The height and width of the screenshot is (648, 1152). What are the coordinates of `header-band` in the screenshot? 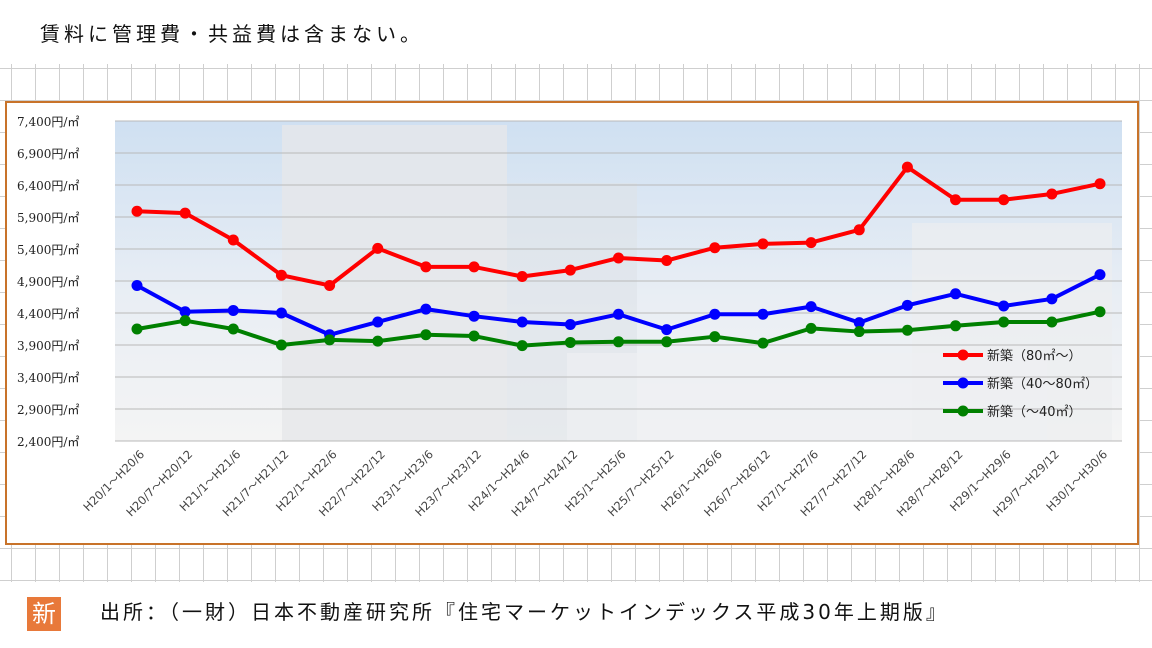 It's located at (576, 32).